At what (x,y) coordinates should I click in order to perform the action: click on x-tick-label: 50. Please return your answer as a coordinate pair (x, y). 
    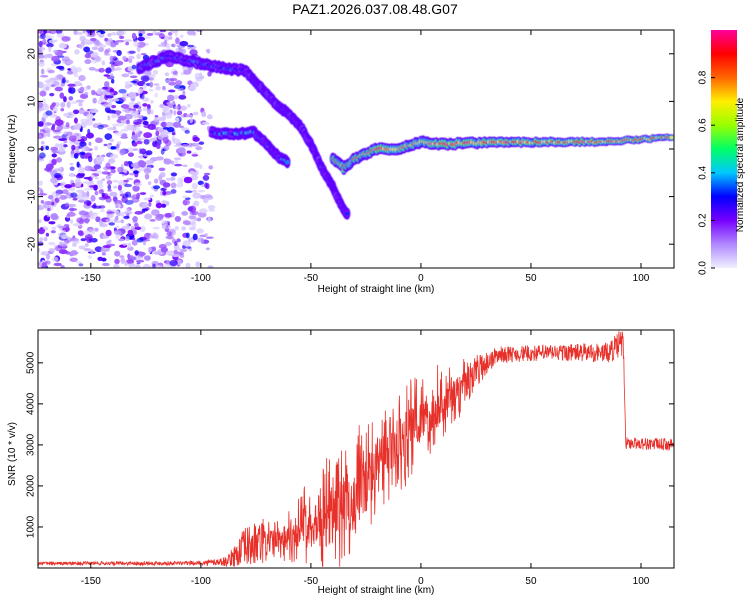
    Looking at the image, I should click on (531, 278).